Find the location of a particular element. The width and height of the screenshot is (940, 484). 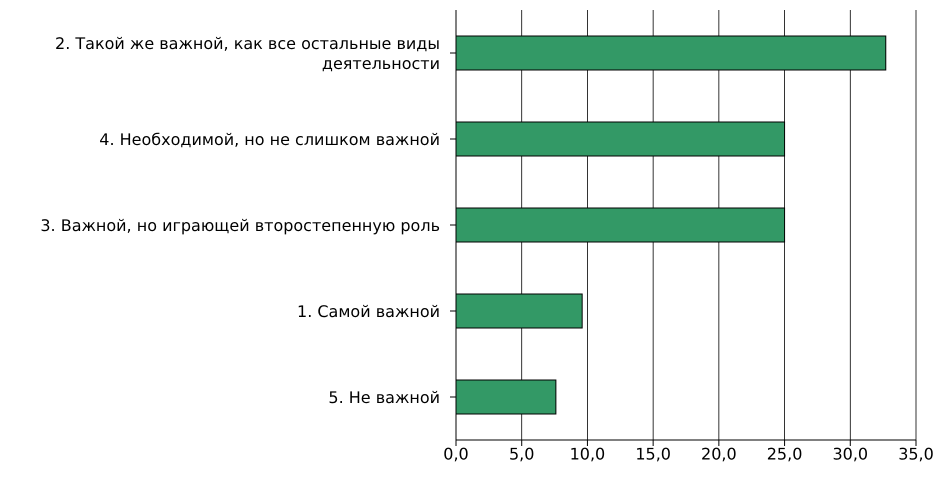

y-tick-label: 2. Такой же важной, как все остальные виды деятельности is located at coordinates (247, 53).